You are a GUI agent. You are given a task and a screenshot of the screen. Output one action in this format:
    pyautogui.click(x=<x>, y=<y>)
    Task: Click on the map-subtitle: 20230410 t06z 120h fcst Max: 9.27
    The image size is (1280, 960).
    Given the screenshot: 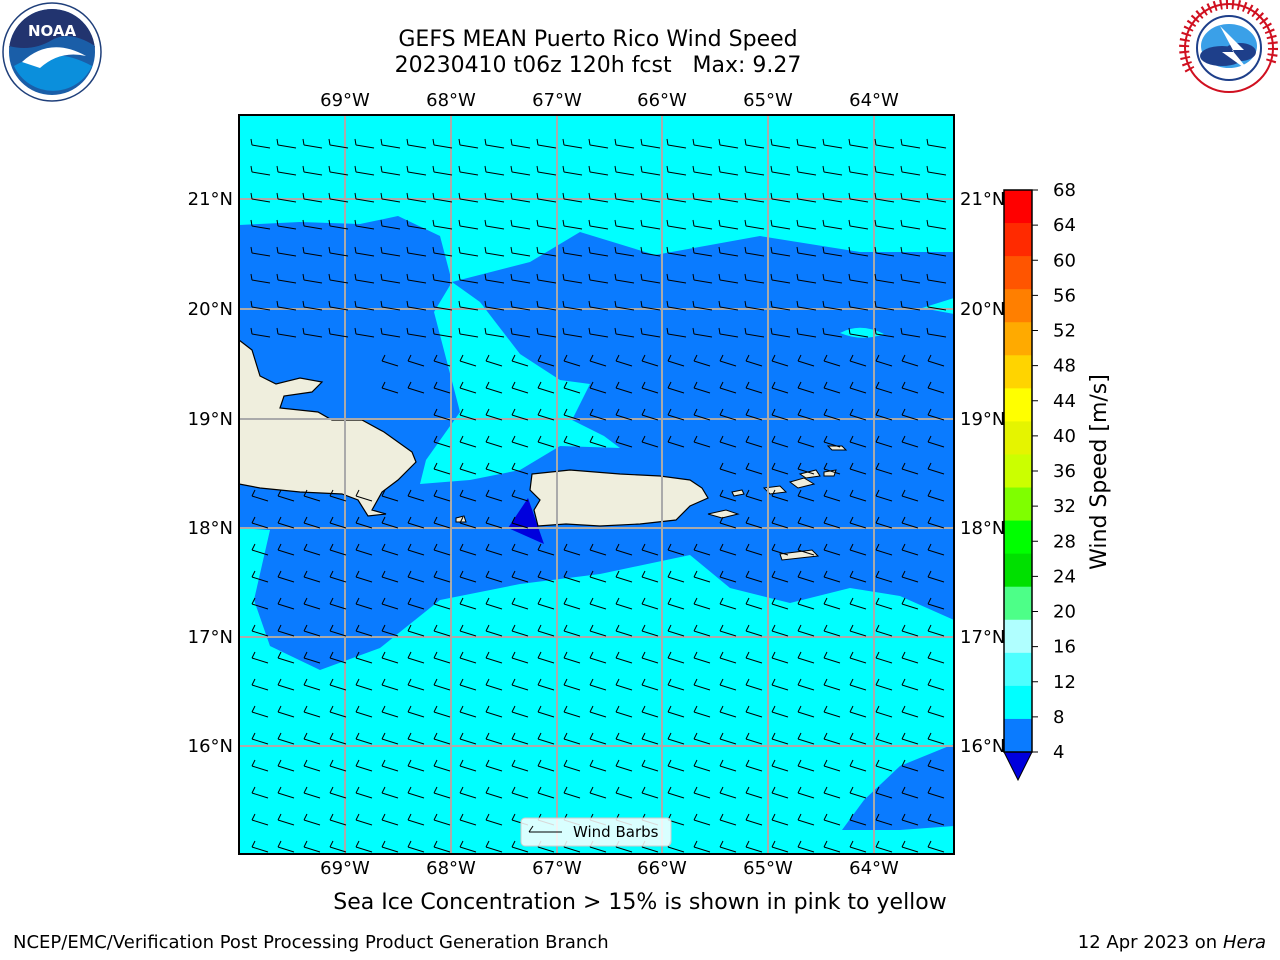 What is the action you would take?
    pyautogui.click(x=598, y=65)
    